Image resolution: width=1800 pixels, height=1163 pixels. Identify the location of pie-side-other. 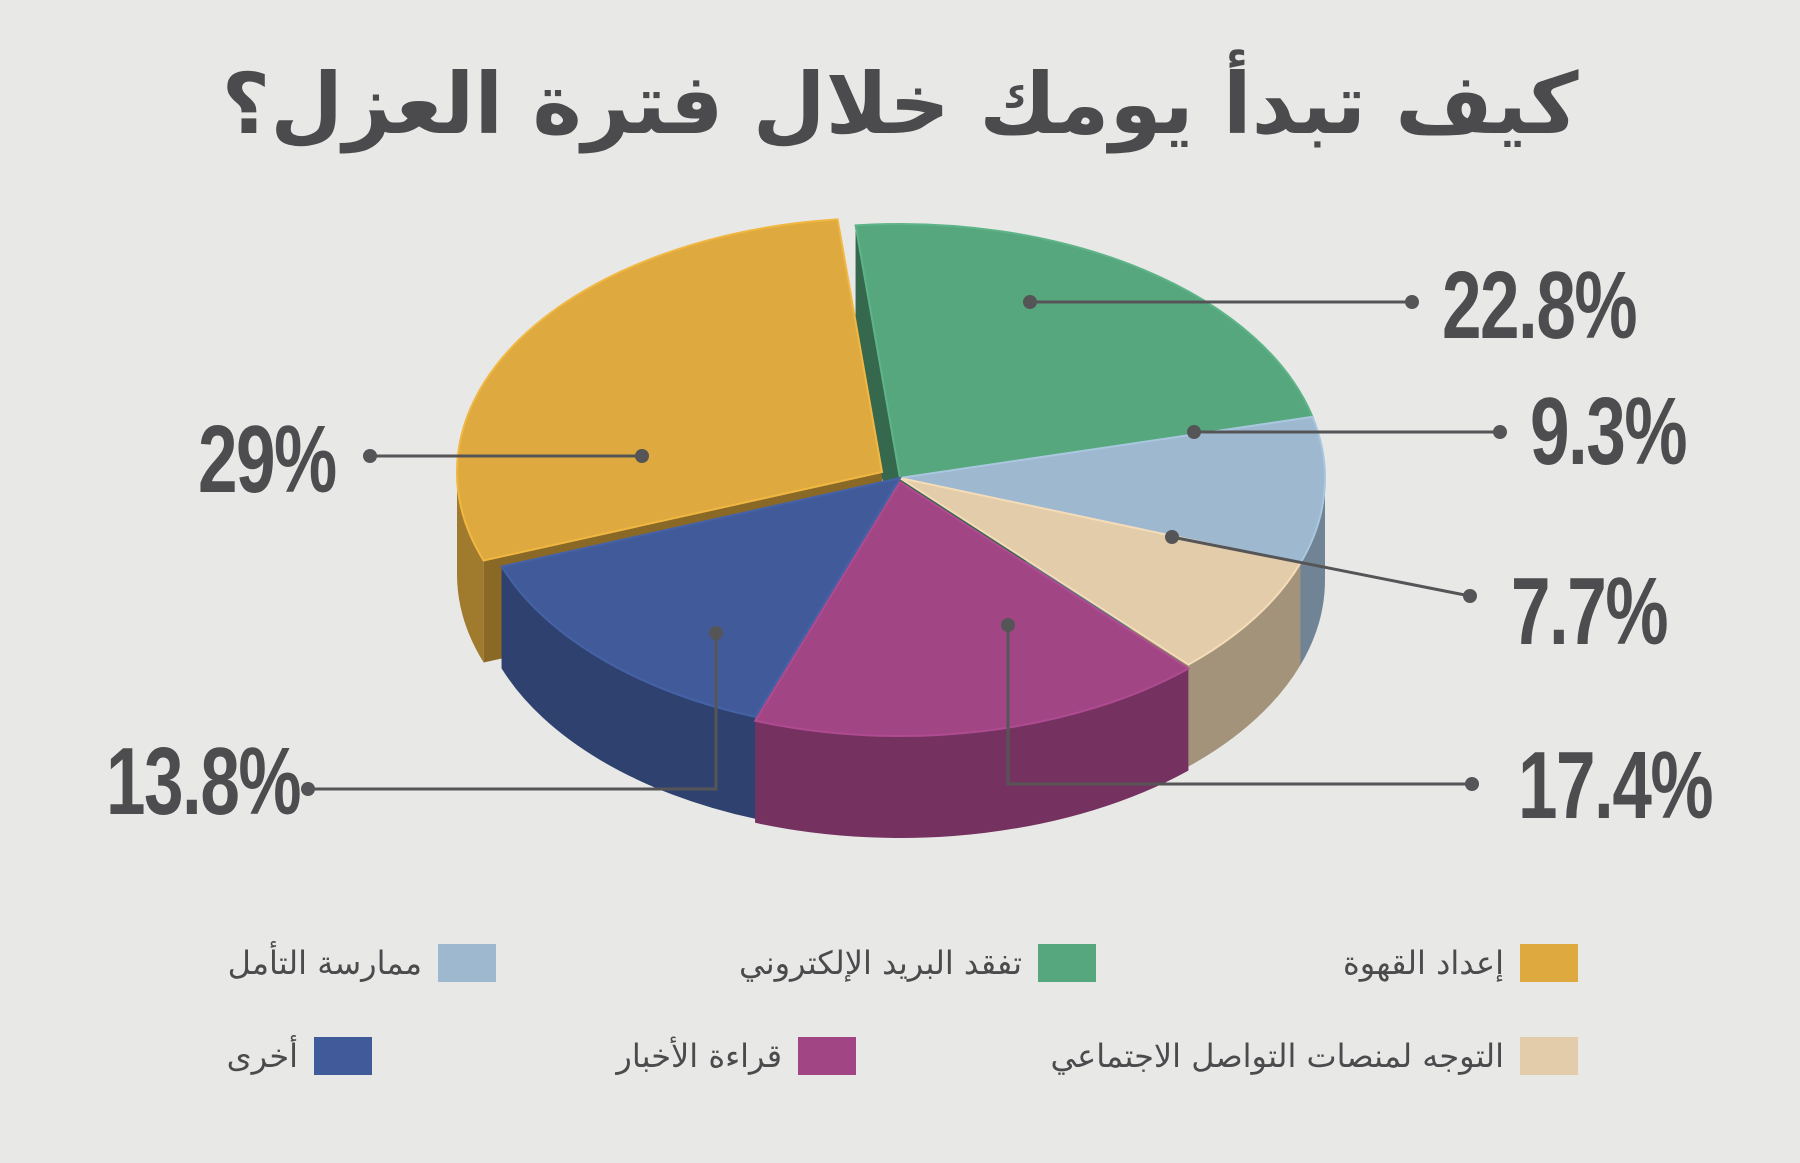
(628, 692).